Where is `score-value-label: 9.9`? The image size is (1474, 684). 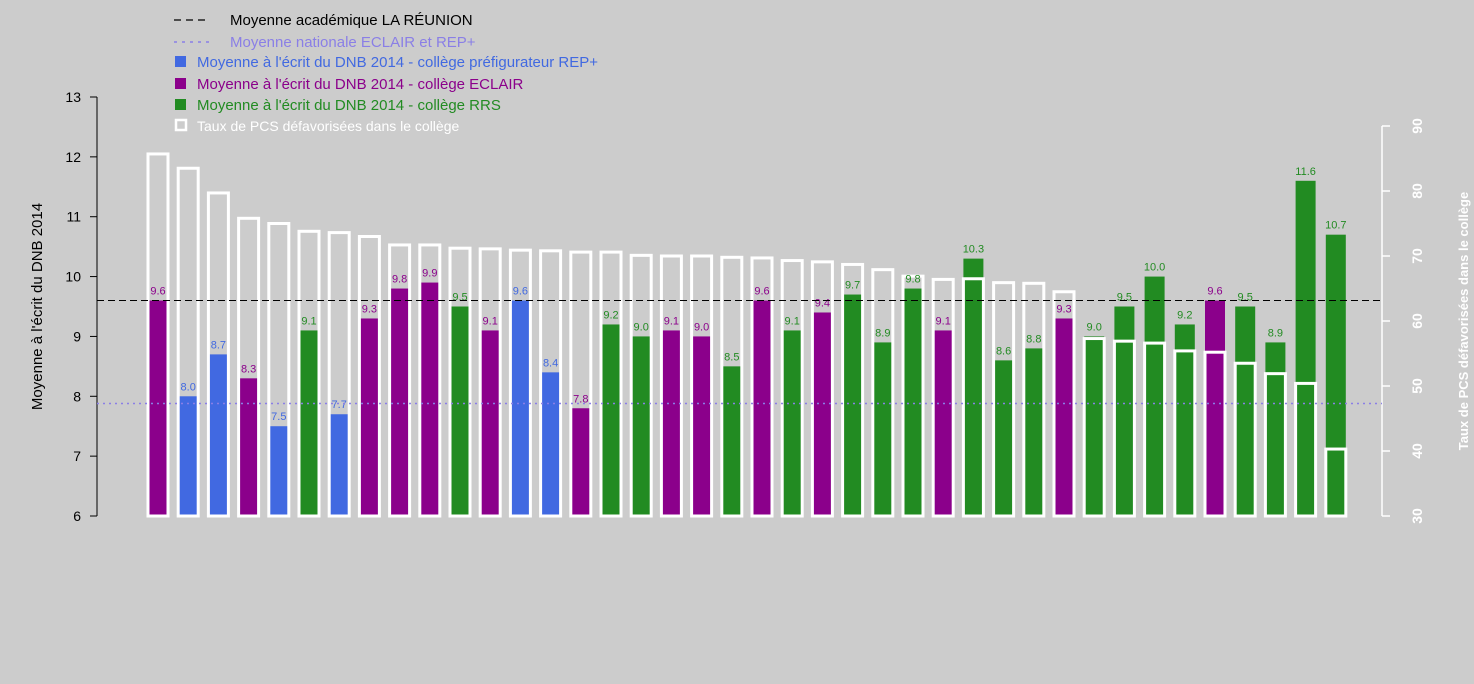 score-value-label: 9.9 is located at coordinates (429, 274).